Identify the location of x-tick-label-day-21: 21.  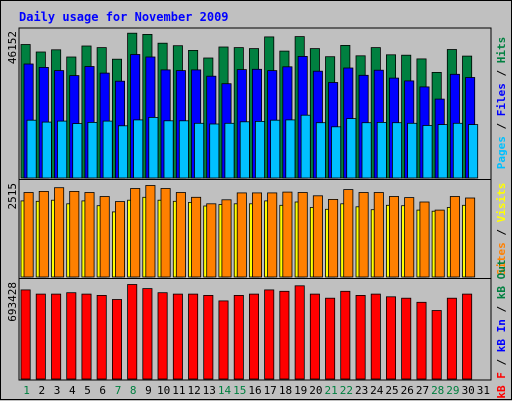
(330, 390).